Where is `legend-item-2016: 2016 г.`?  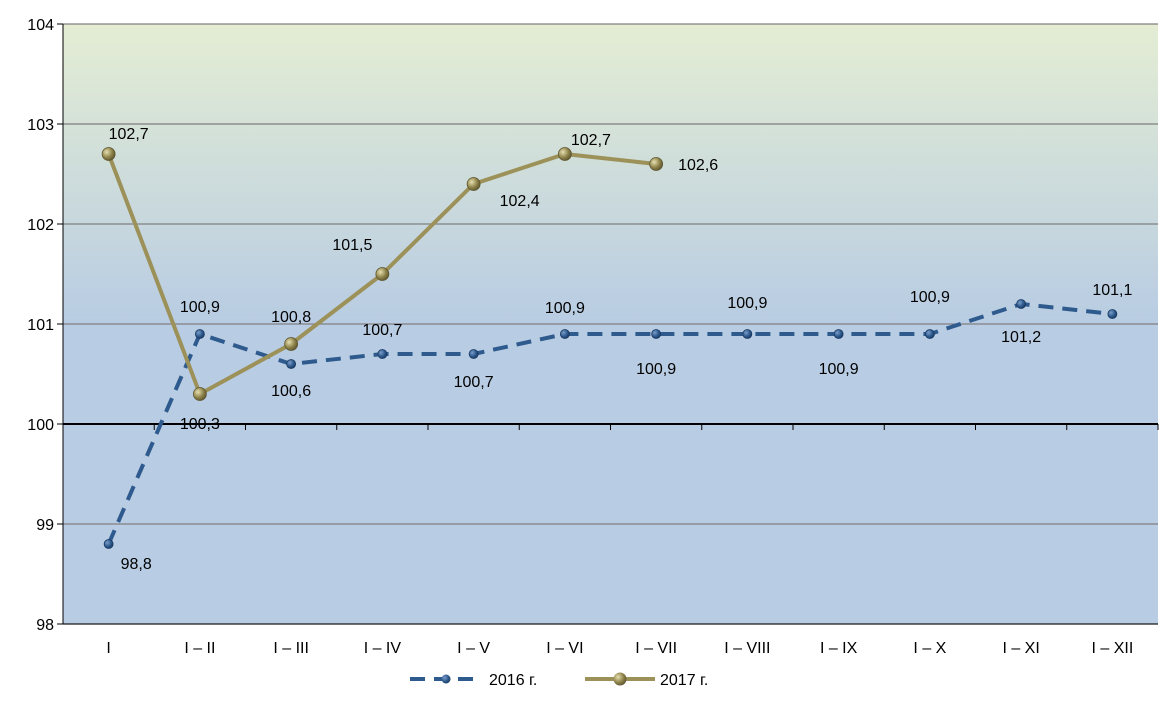
legend-item-2016: 2016 г. is located at coordinates (473, 680).